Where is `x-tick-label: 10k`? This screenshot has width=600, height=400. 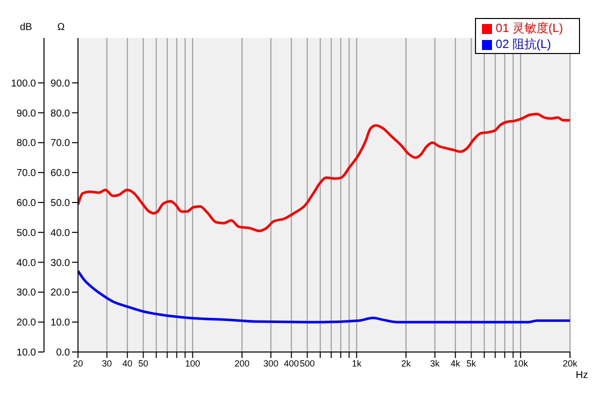
x-tick-label: 10k is located at coordinates (520, 363).